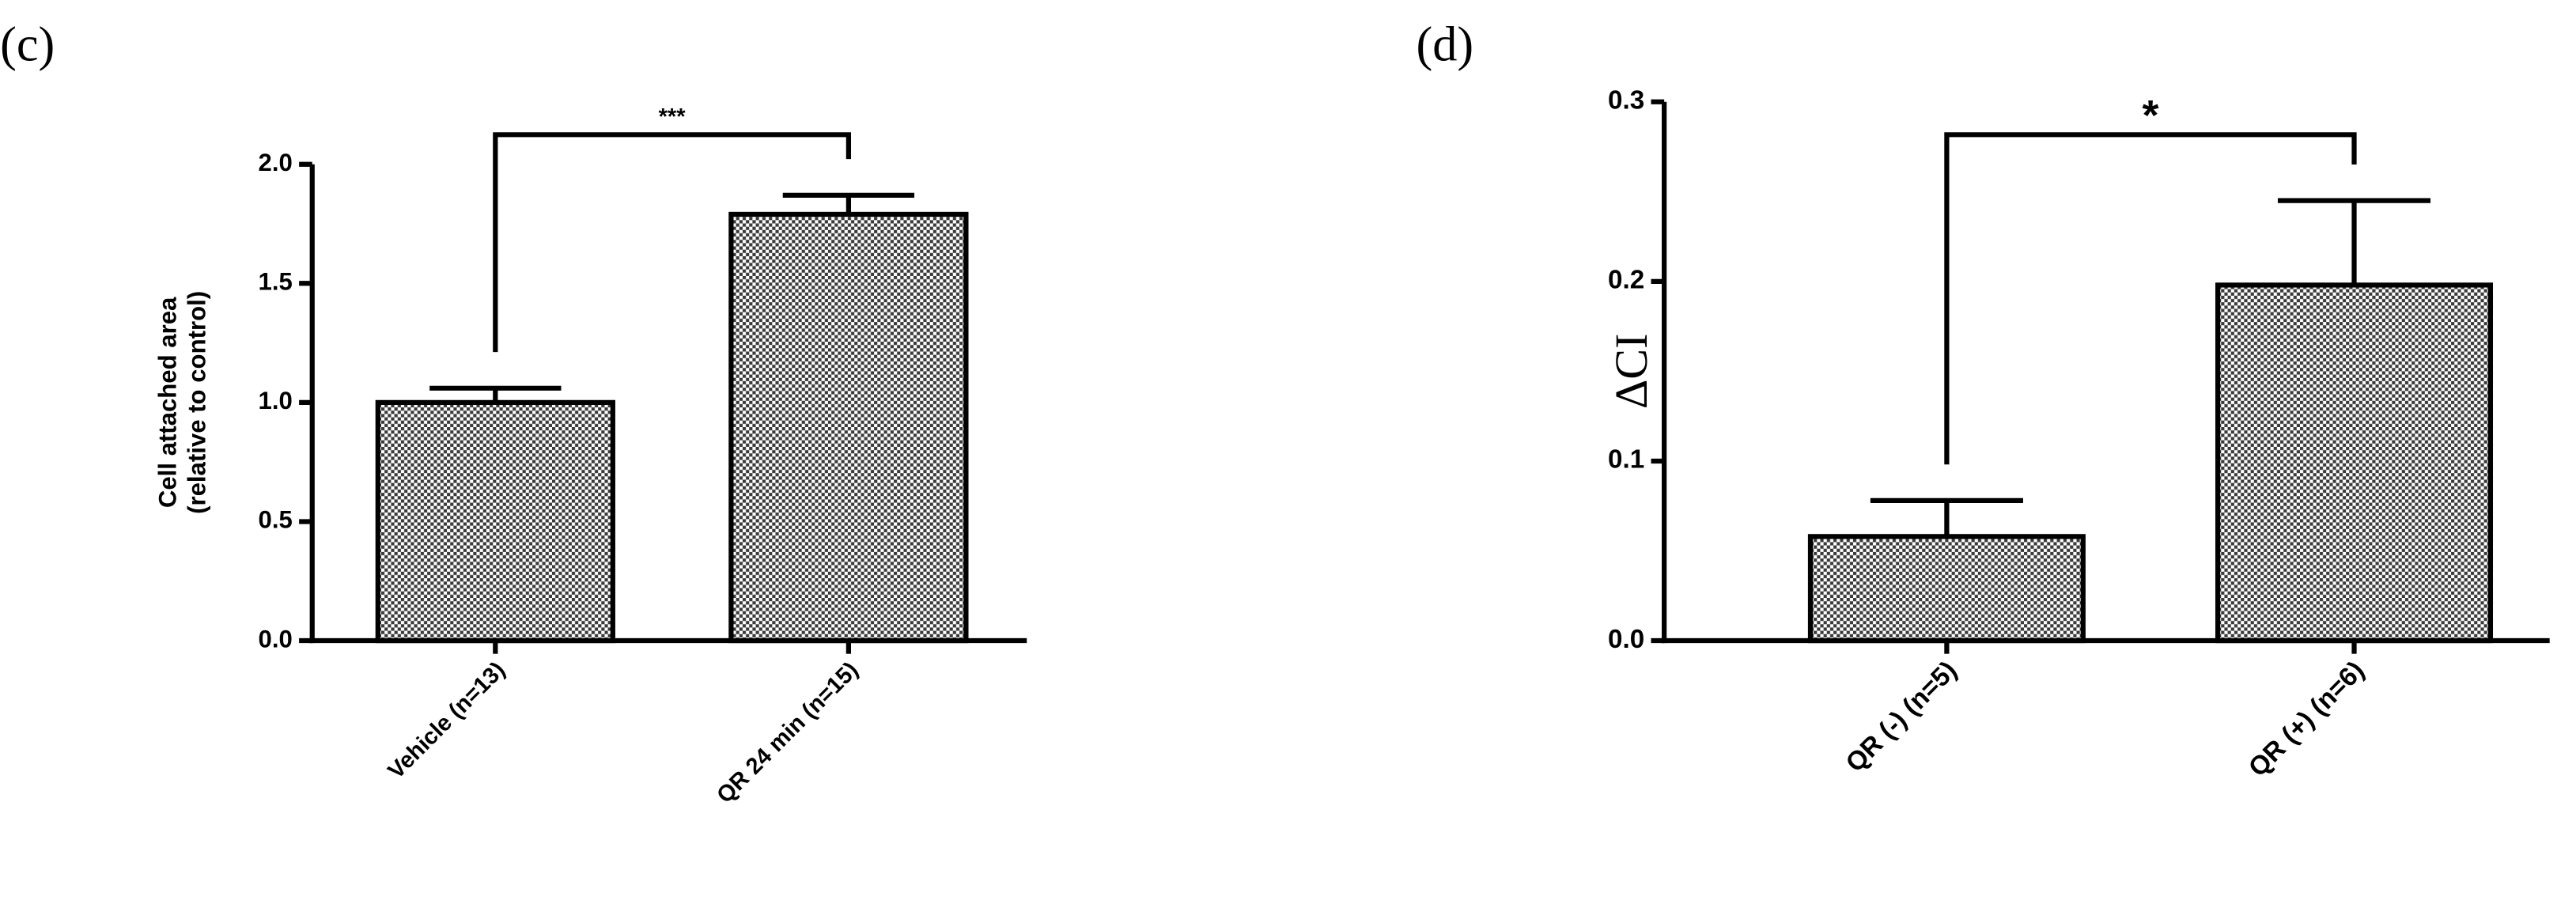 The image size is (2576, 904). I want to click on y-axis-label: (relative to control), so click(197, 402).